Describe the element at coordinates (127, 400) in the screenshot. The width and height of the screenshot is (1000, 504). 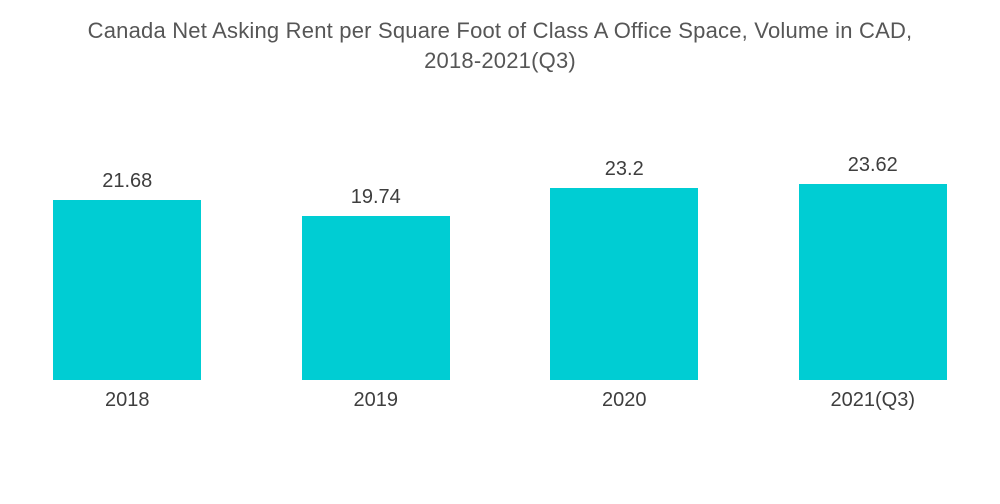
I see `x-axis-label: 2018` at that location.